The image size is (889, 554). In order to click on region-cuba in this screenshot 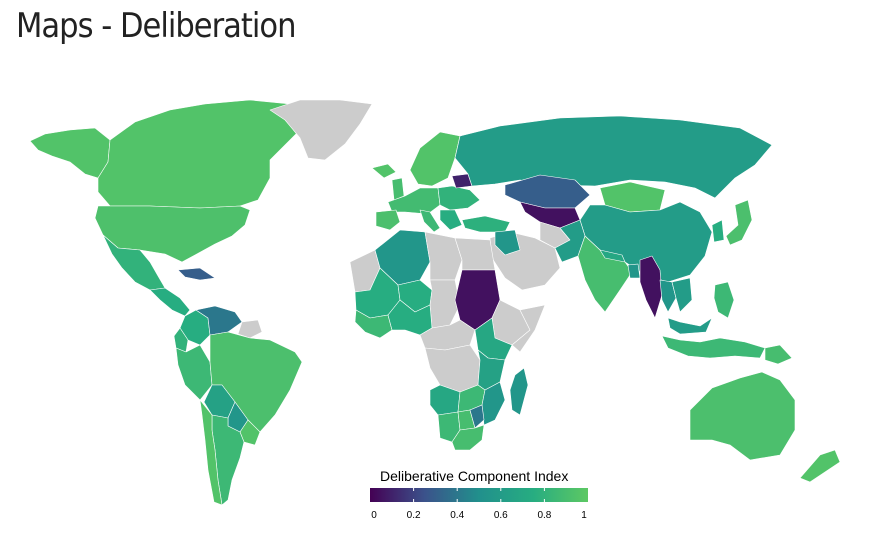, I will do `click(196, 274)`.